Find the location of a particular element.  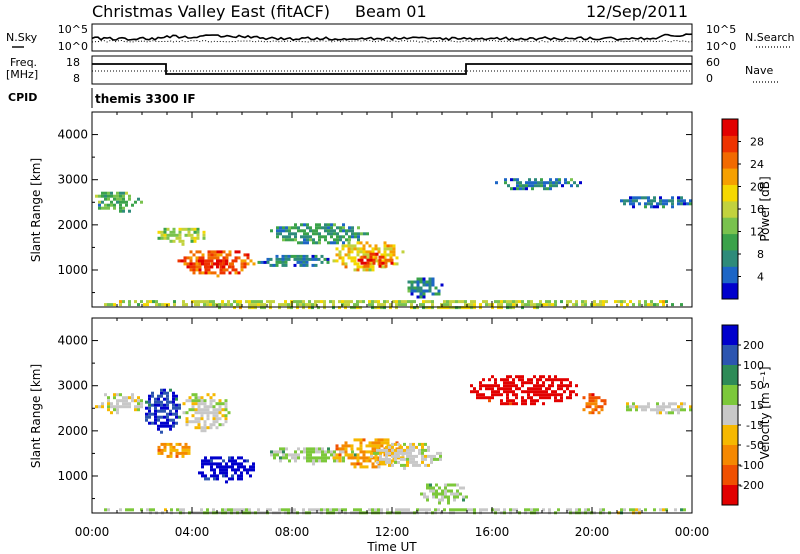

velocity-colorbar-label: 50 is located at coordinates (757, 385).